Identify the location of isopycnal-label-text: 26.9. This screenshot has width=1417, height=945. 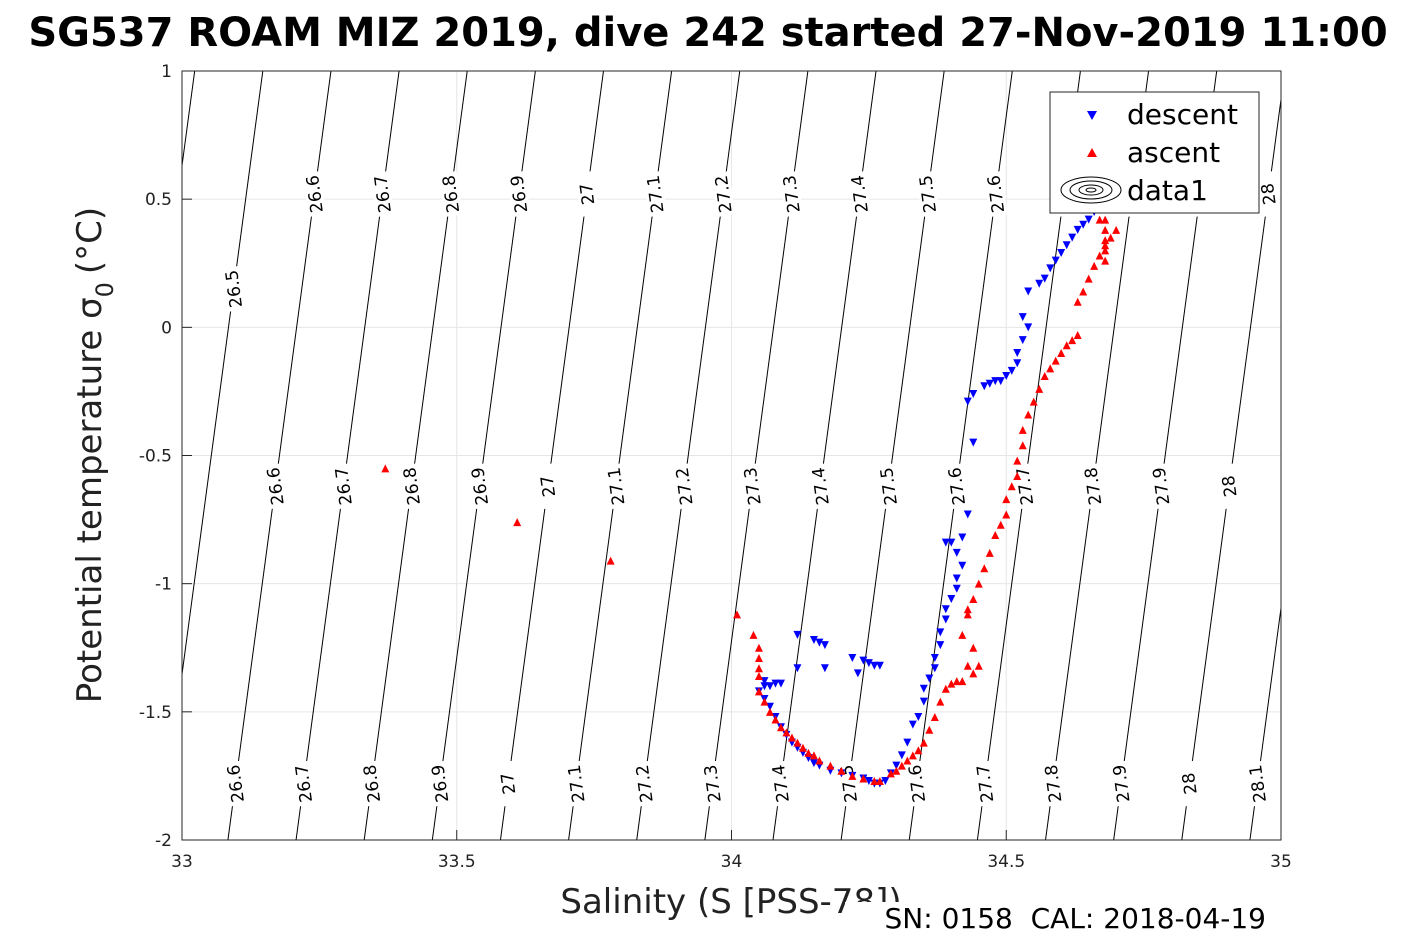
(519, 194).